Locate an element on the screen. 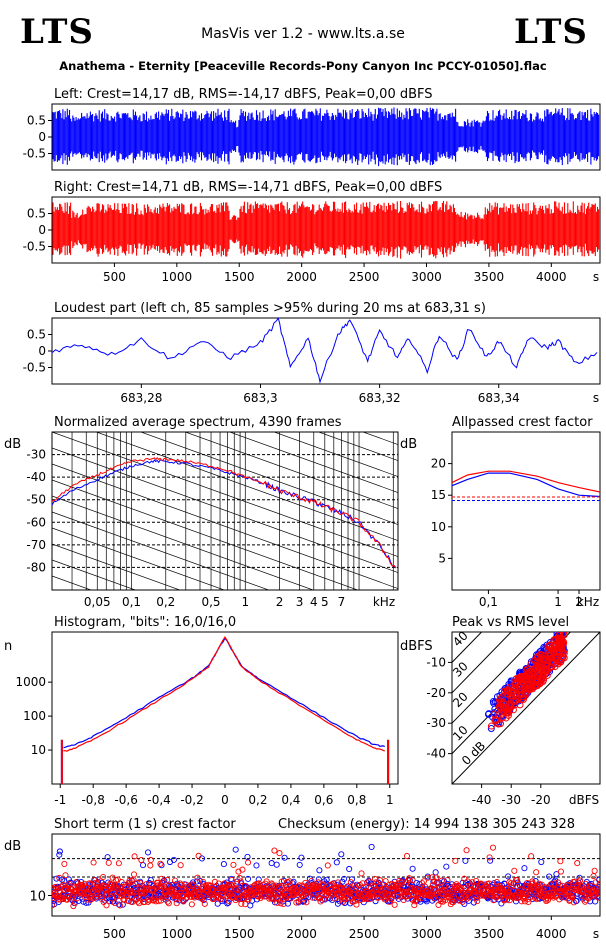 The image size is (606, 946). x-tick-label: 2500 is located at coordinates (364, 934).